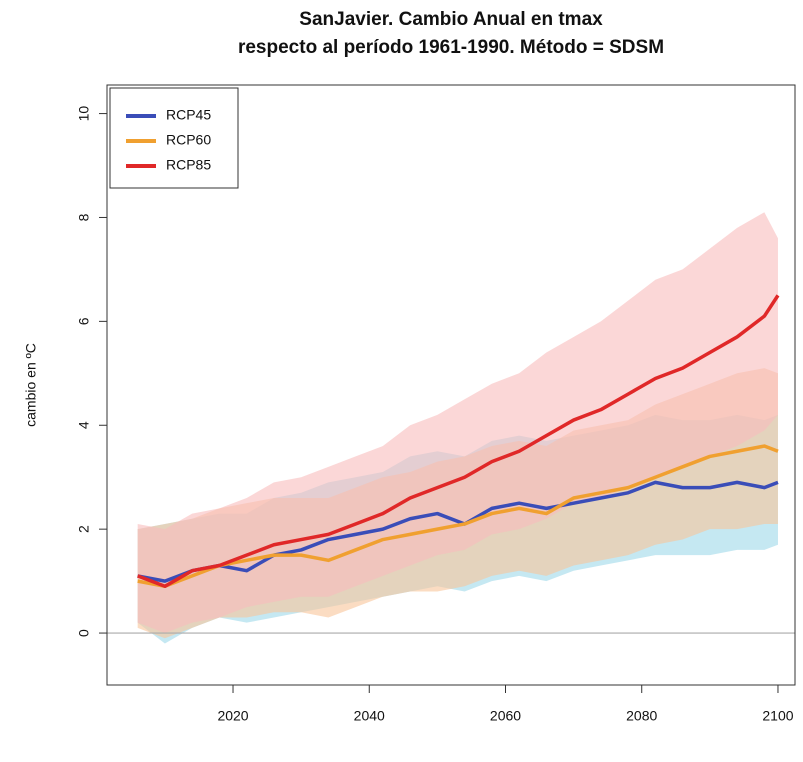 The image size is (803, 762). What do you see at coordinates (232, 716) in the screenshot?
I see `x-tick-label: 2020` at bounding box center [232, 716].